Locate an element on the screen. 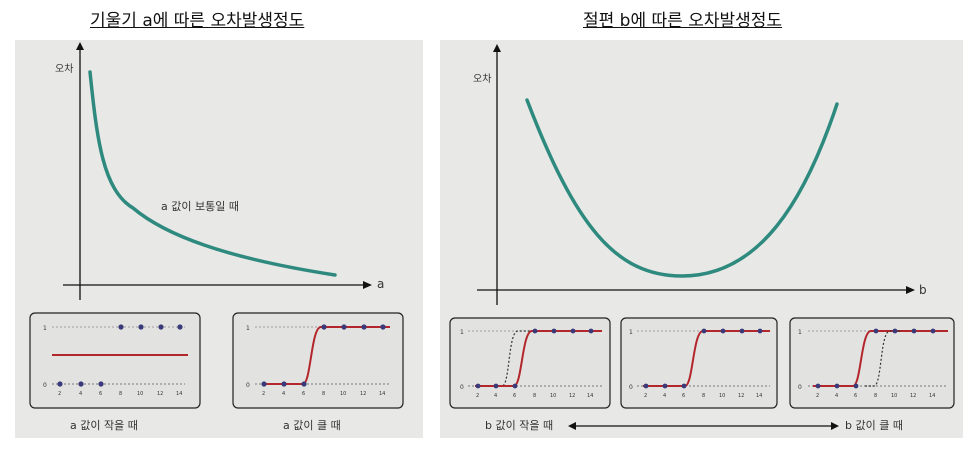 Image resolution: width=975 pixels, height=450 pixels. left-heading: 기울기 a에 따른 오차발생정도 is located at coordinates (197, 21).